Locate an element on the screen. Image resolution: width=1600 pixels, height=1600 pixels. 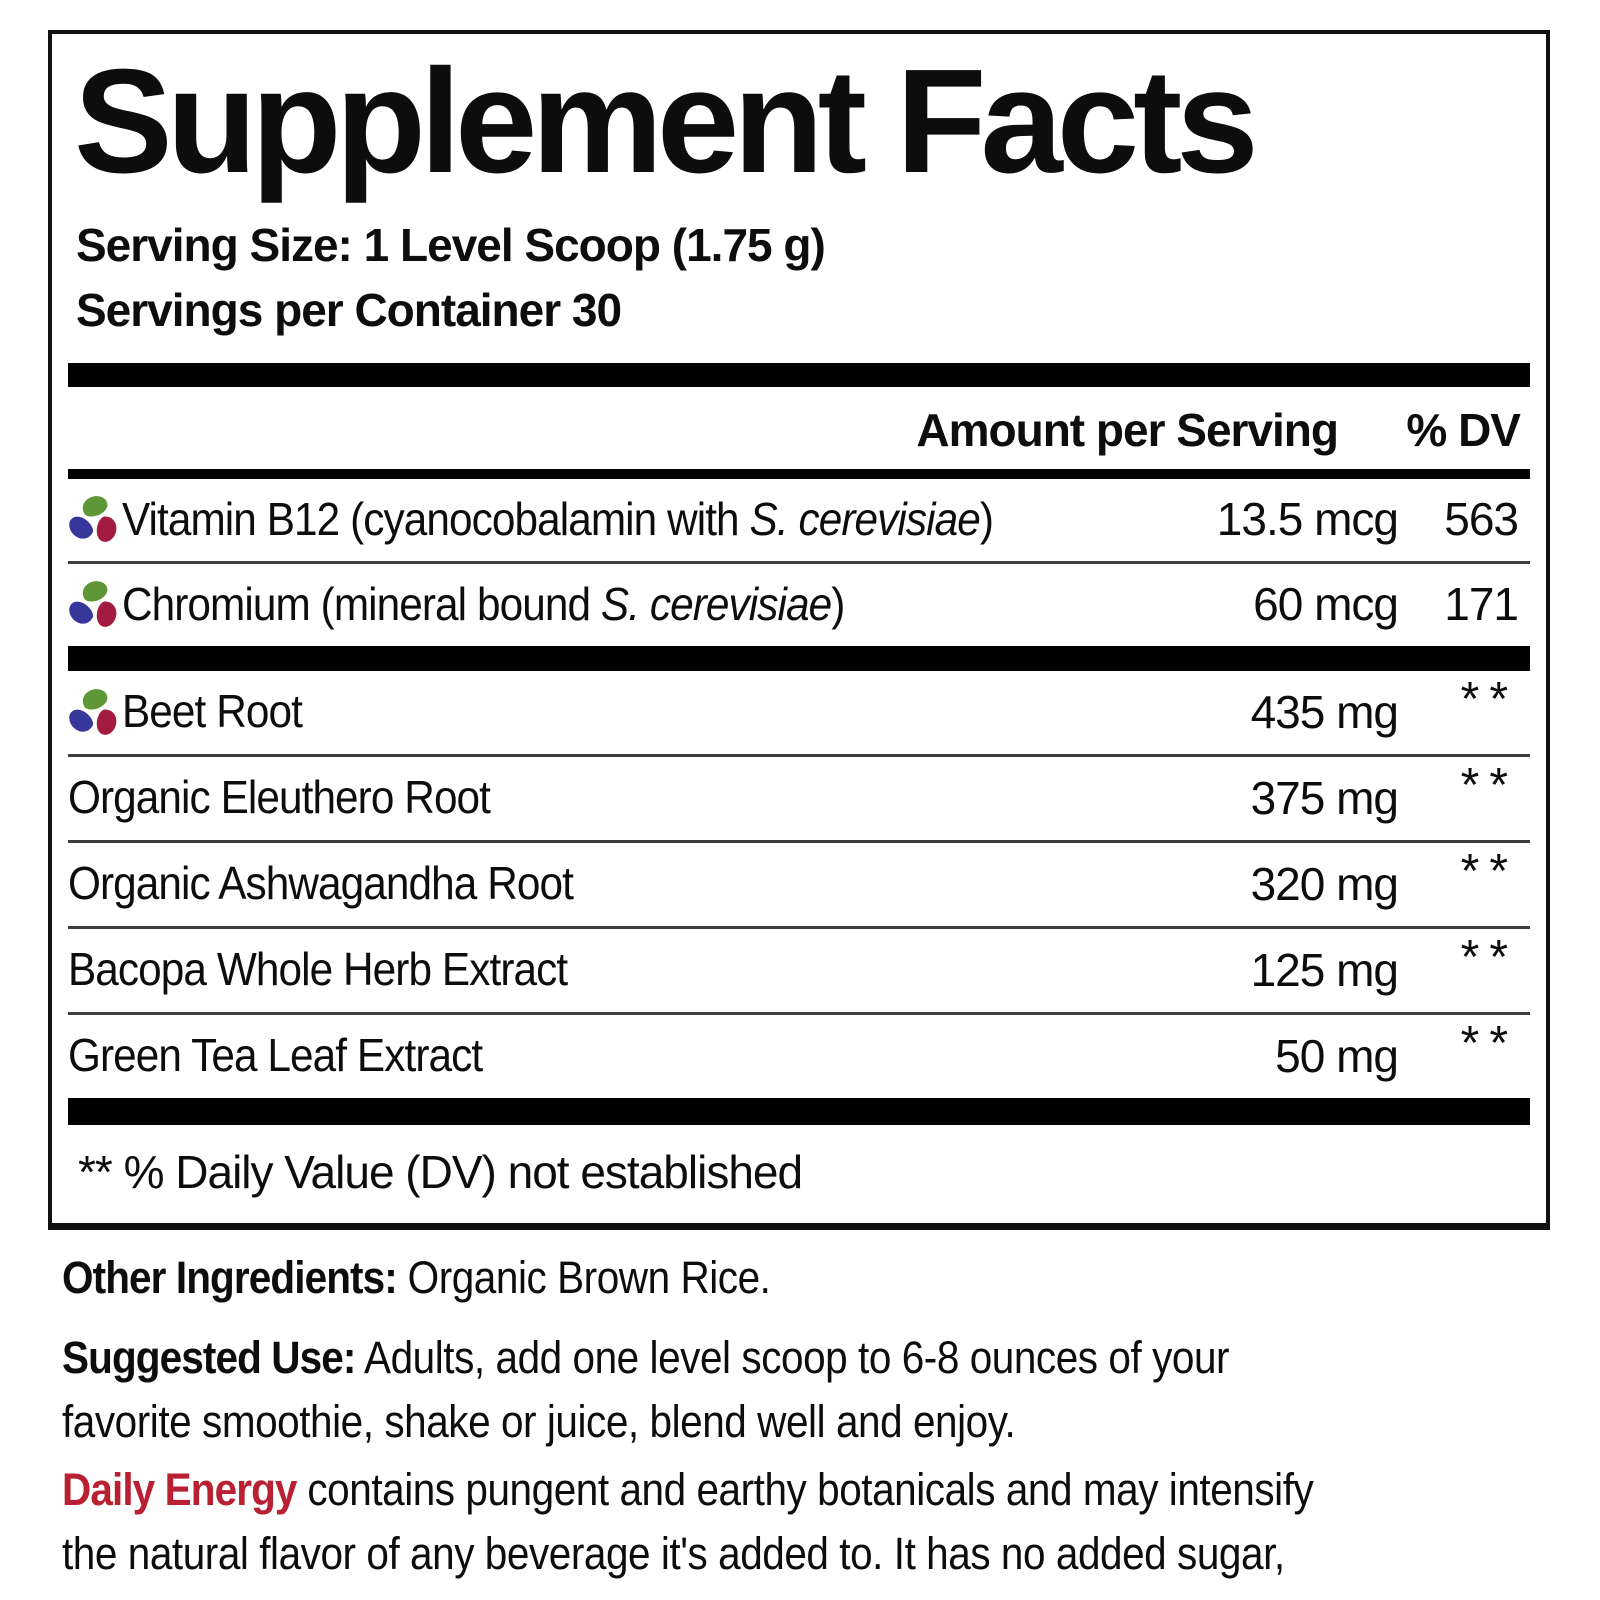
dv-value: 171 is located at coordinates (1481, 604).